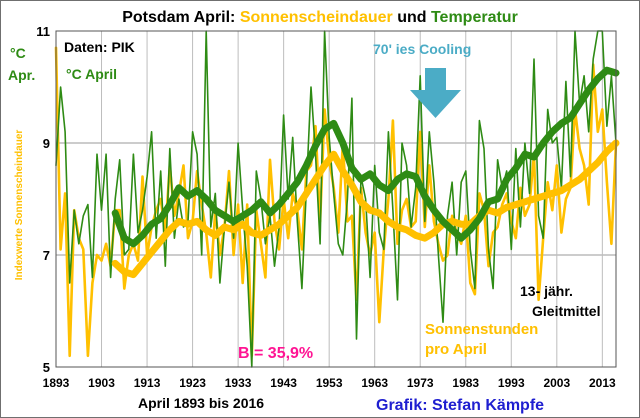 The width and height of the screenshot is (640, 418). What do you see at coordinates (374, 383) in the screenshot?
I see `x-tick-label-7: 1963` at bounding box center [374, 383].